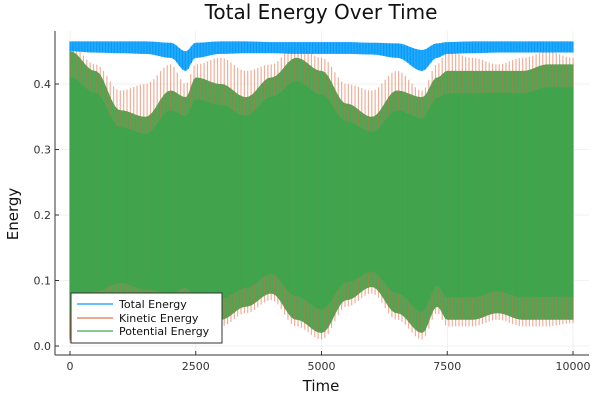 The height and width of the screenshot is (400, 600). I want to click on legend-label-total: Total Energy, so click(152, 304).